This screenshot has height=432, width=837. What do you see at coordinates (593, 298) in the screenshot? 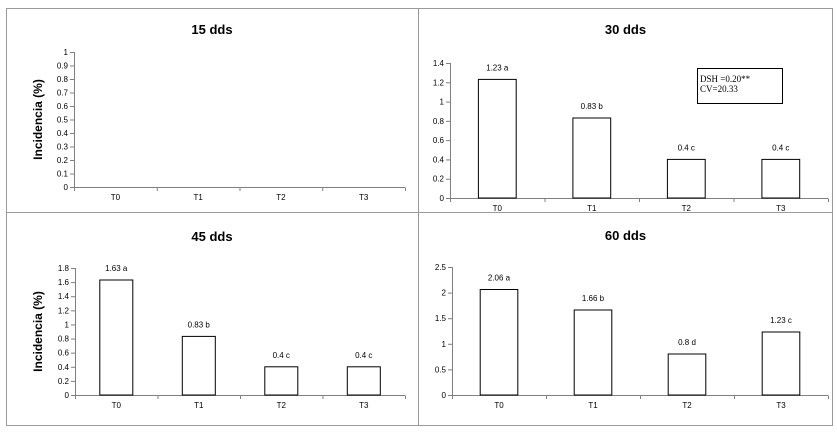
I see `data-label: 1.66 b` at bounding box center [593, 298].